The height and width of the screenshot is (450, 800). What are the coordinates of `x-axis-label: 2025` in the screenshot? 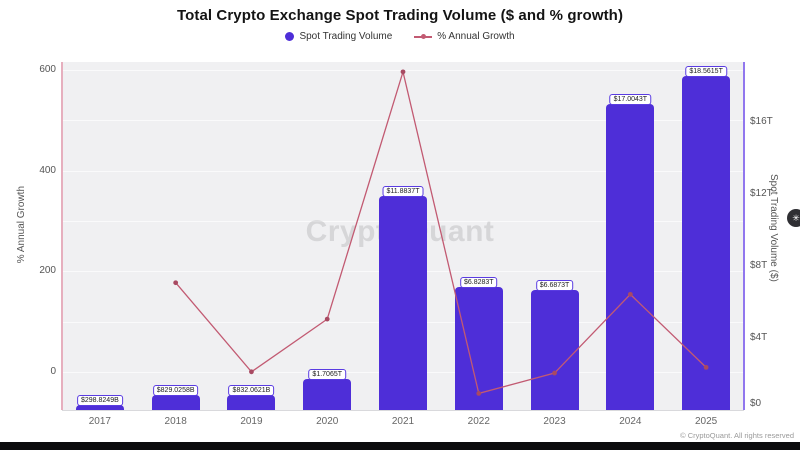 It's located at (706, 421).